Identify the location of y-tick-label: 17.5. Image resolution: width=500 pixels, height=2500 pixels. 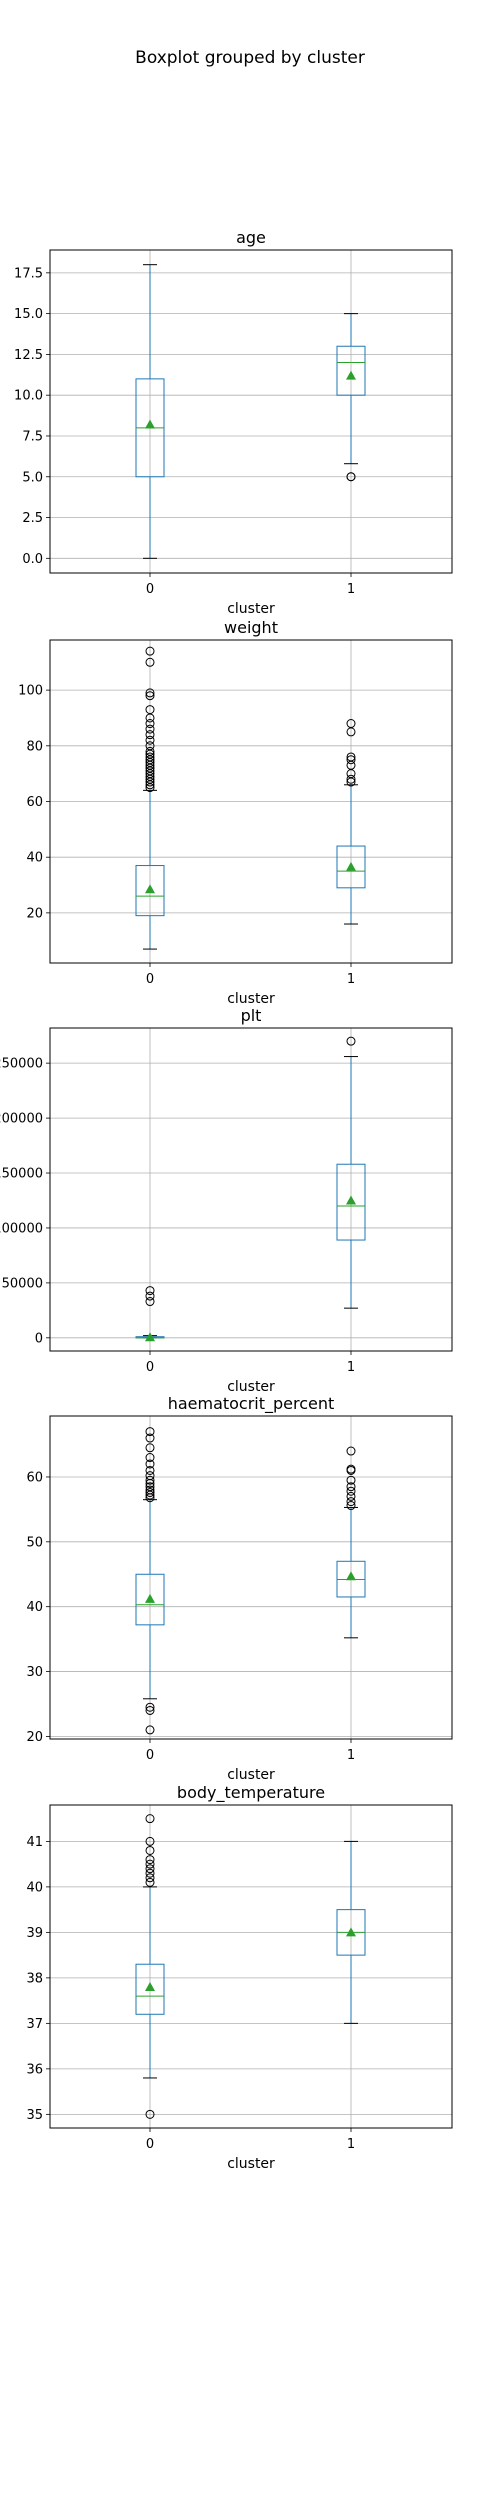
(28, 273).